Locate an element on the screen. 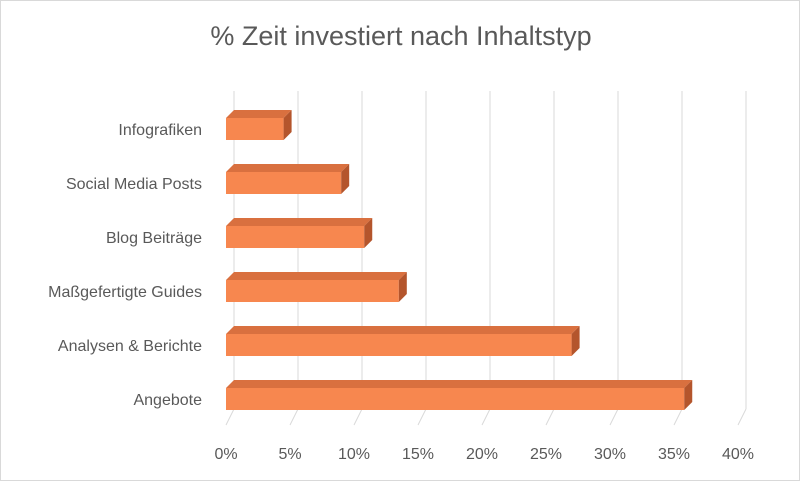 The width and height of the screenshot is (800, 482). category-label: Analysen & Berichte is located at coordinates (130, 346).